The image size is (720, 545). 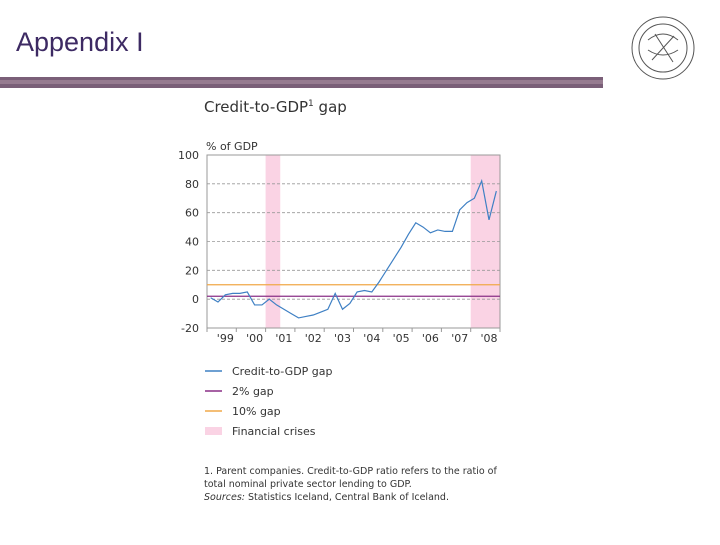 I want to click on x-tick-label: '04, so click(x=371, y=338).